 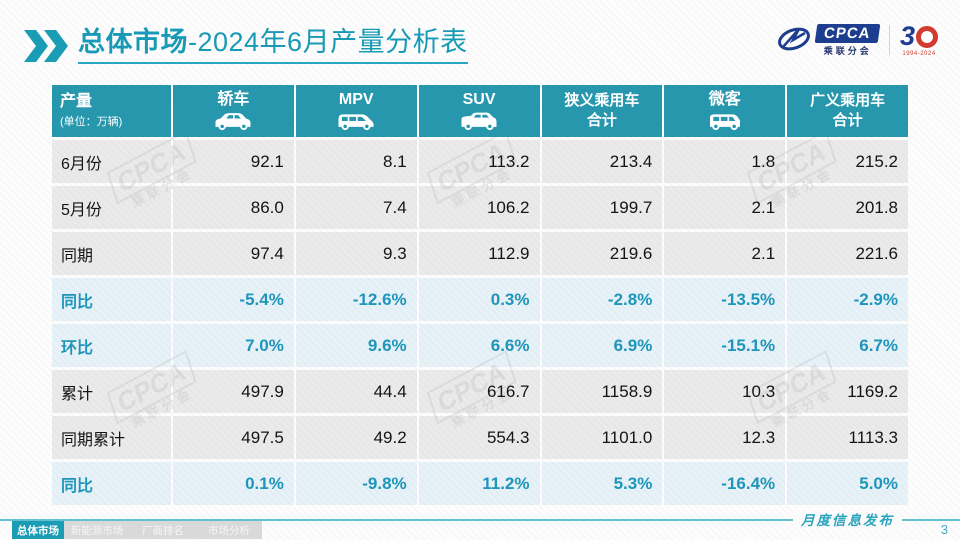 What do you see at coordinates (356, 207) in the screenshot?
I see `table-cell: 7.4` at bounding box center [356, 207].